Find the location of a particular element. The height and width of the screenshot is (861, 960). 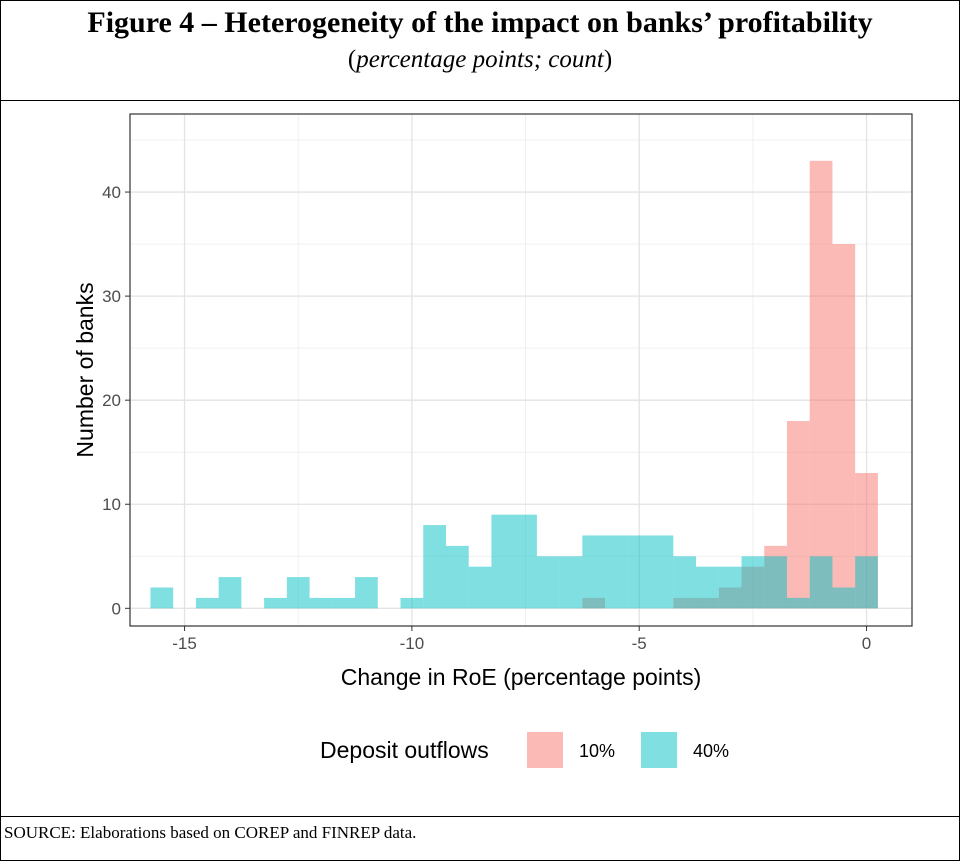

legend-label-10pct: 10% is located at coordinates (597, 751).